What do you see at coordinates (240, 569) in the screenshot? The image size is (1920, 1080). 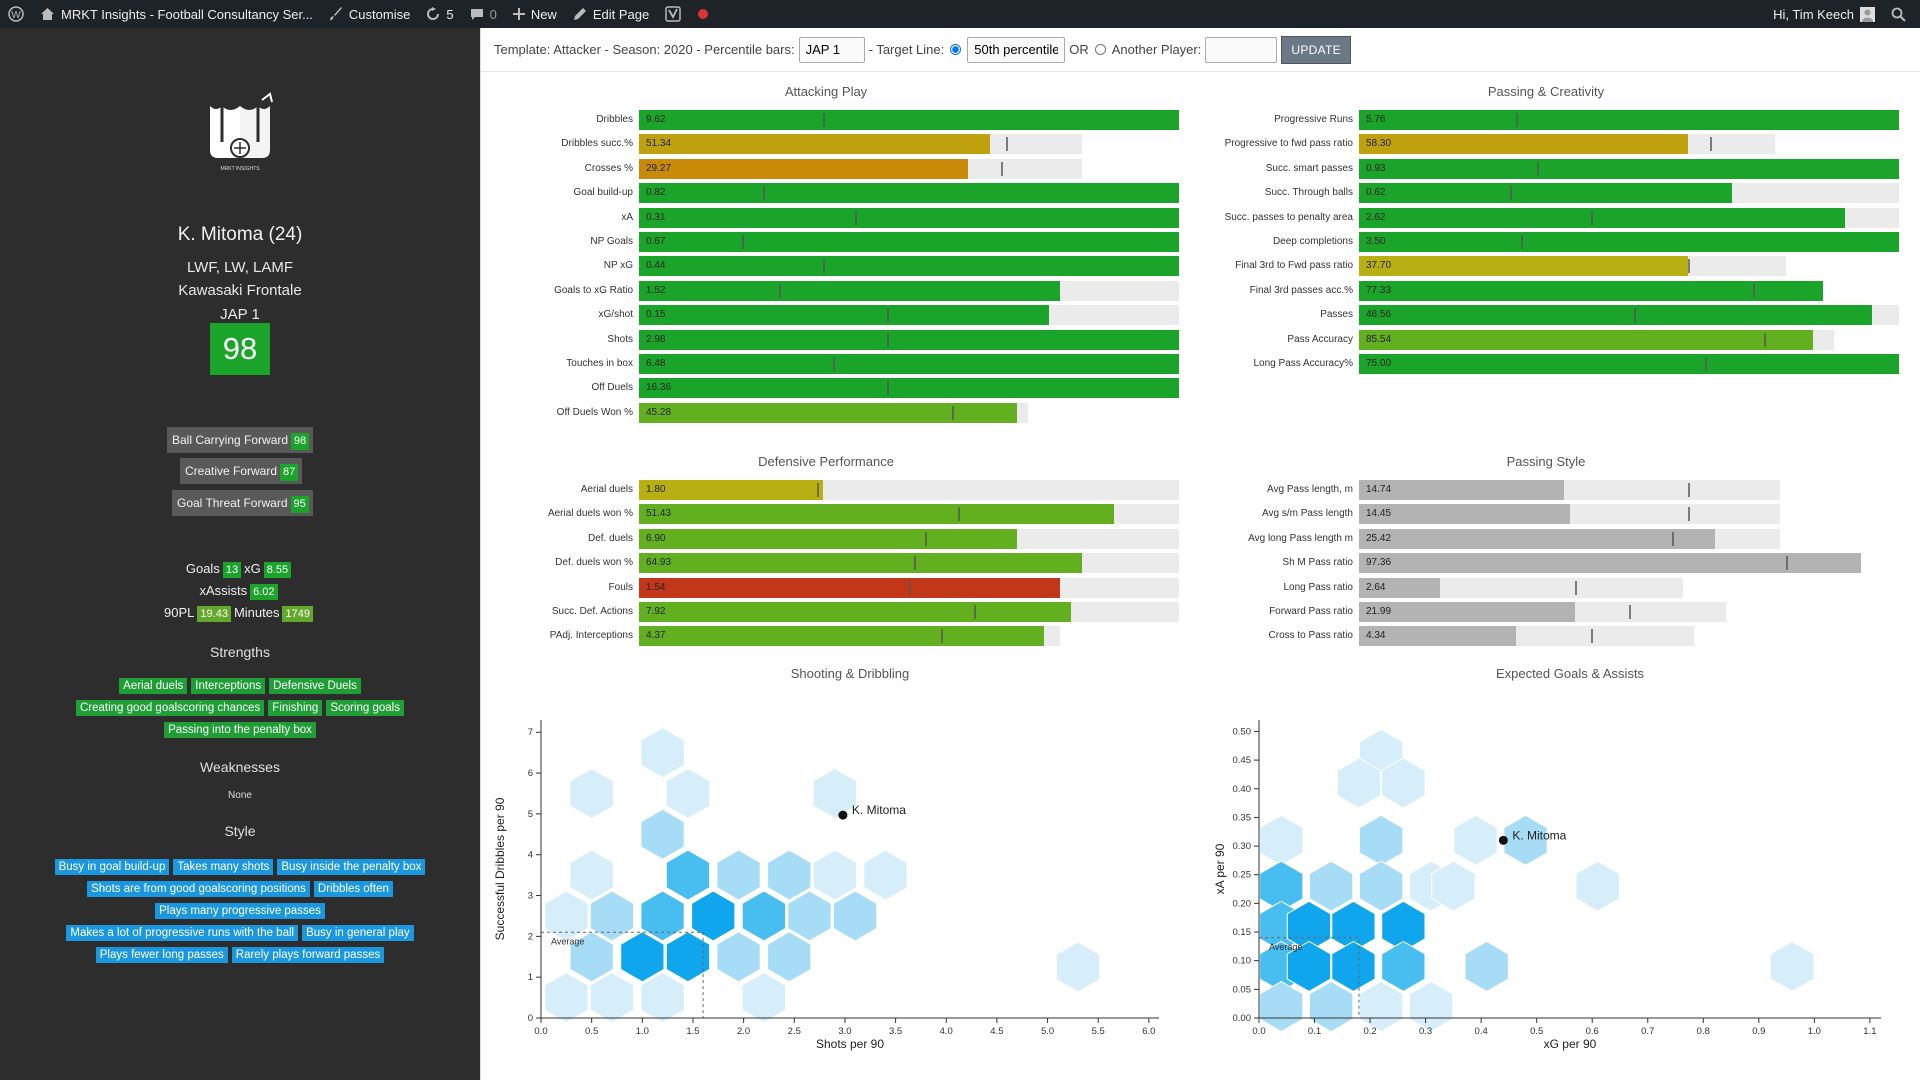 I see `goals-xg-row: Goals 13 xG 8.55` at bounding box center [240, 569].